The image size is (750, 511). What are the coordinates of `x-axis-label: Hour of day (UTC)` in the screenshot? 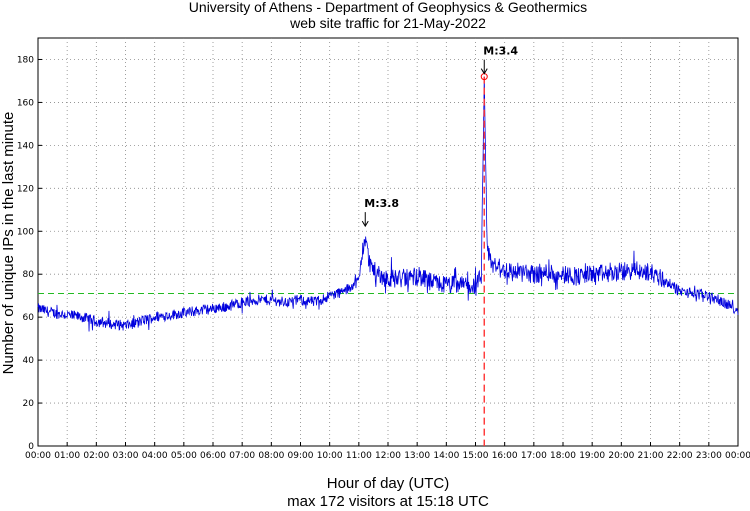 It's located at (388, 483).